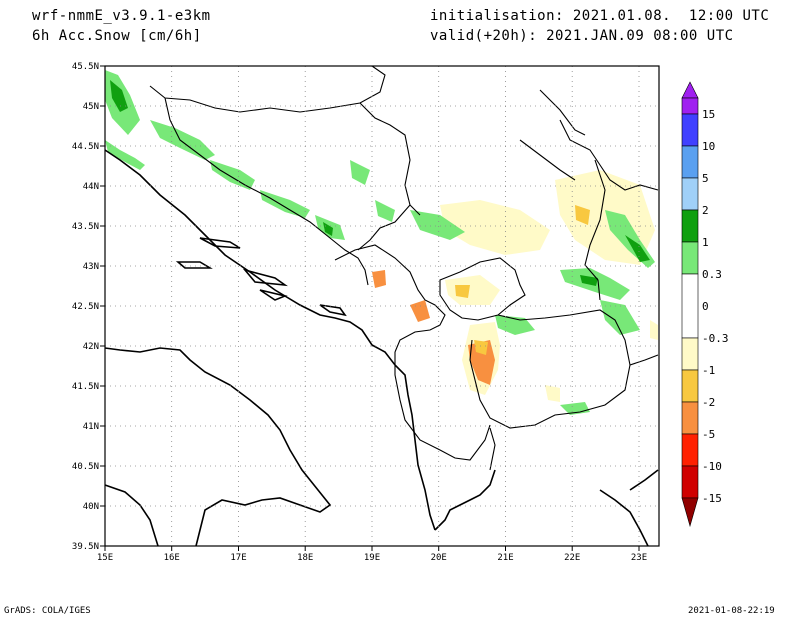 This screenshot has width=800, height=618. What do you see at coordinates (690, 90) in the screenshot?
I see `colorbar-top-arrow` at bounding box center [690, 90].